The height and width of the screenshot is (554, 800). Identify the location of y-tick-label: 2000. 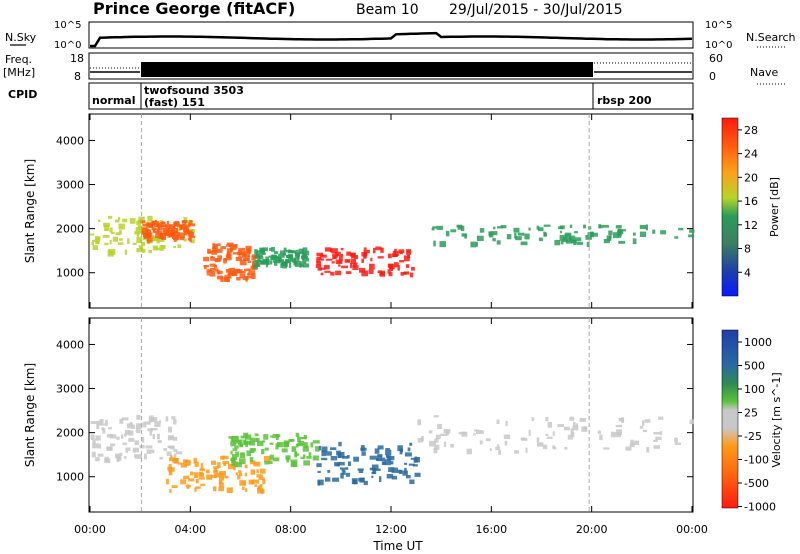
(70, 229).